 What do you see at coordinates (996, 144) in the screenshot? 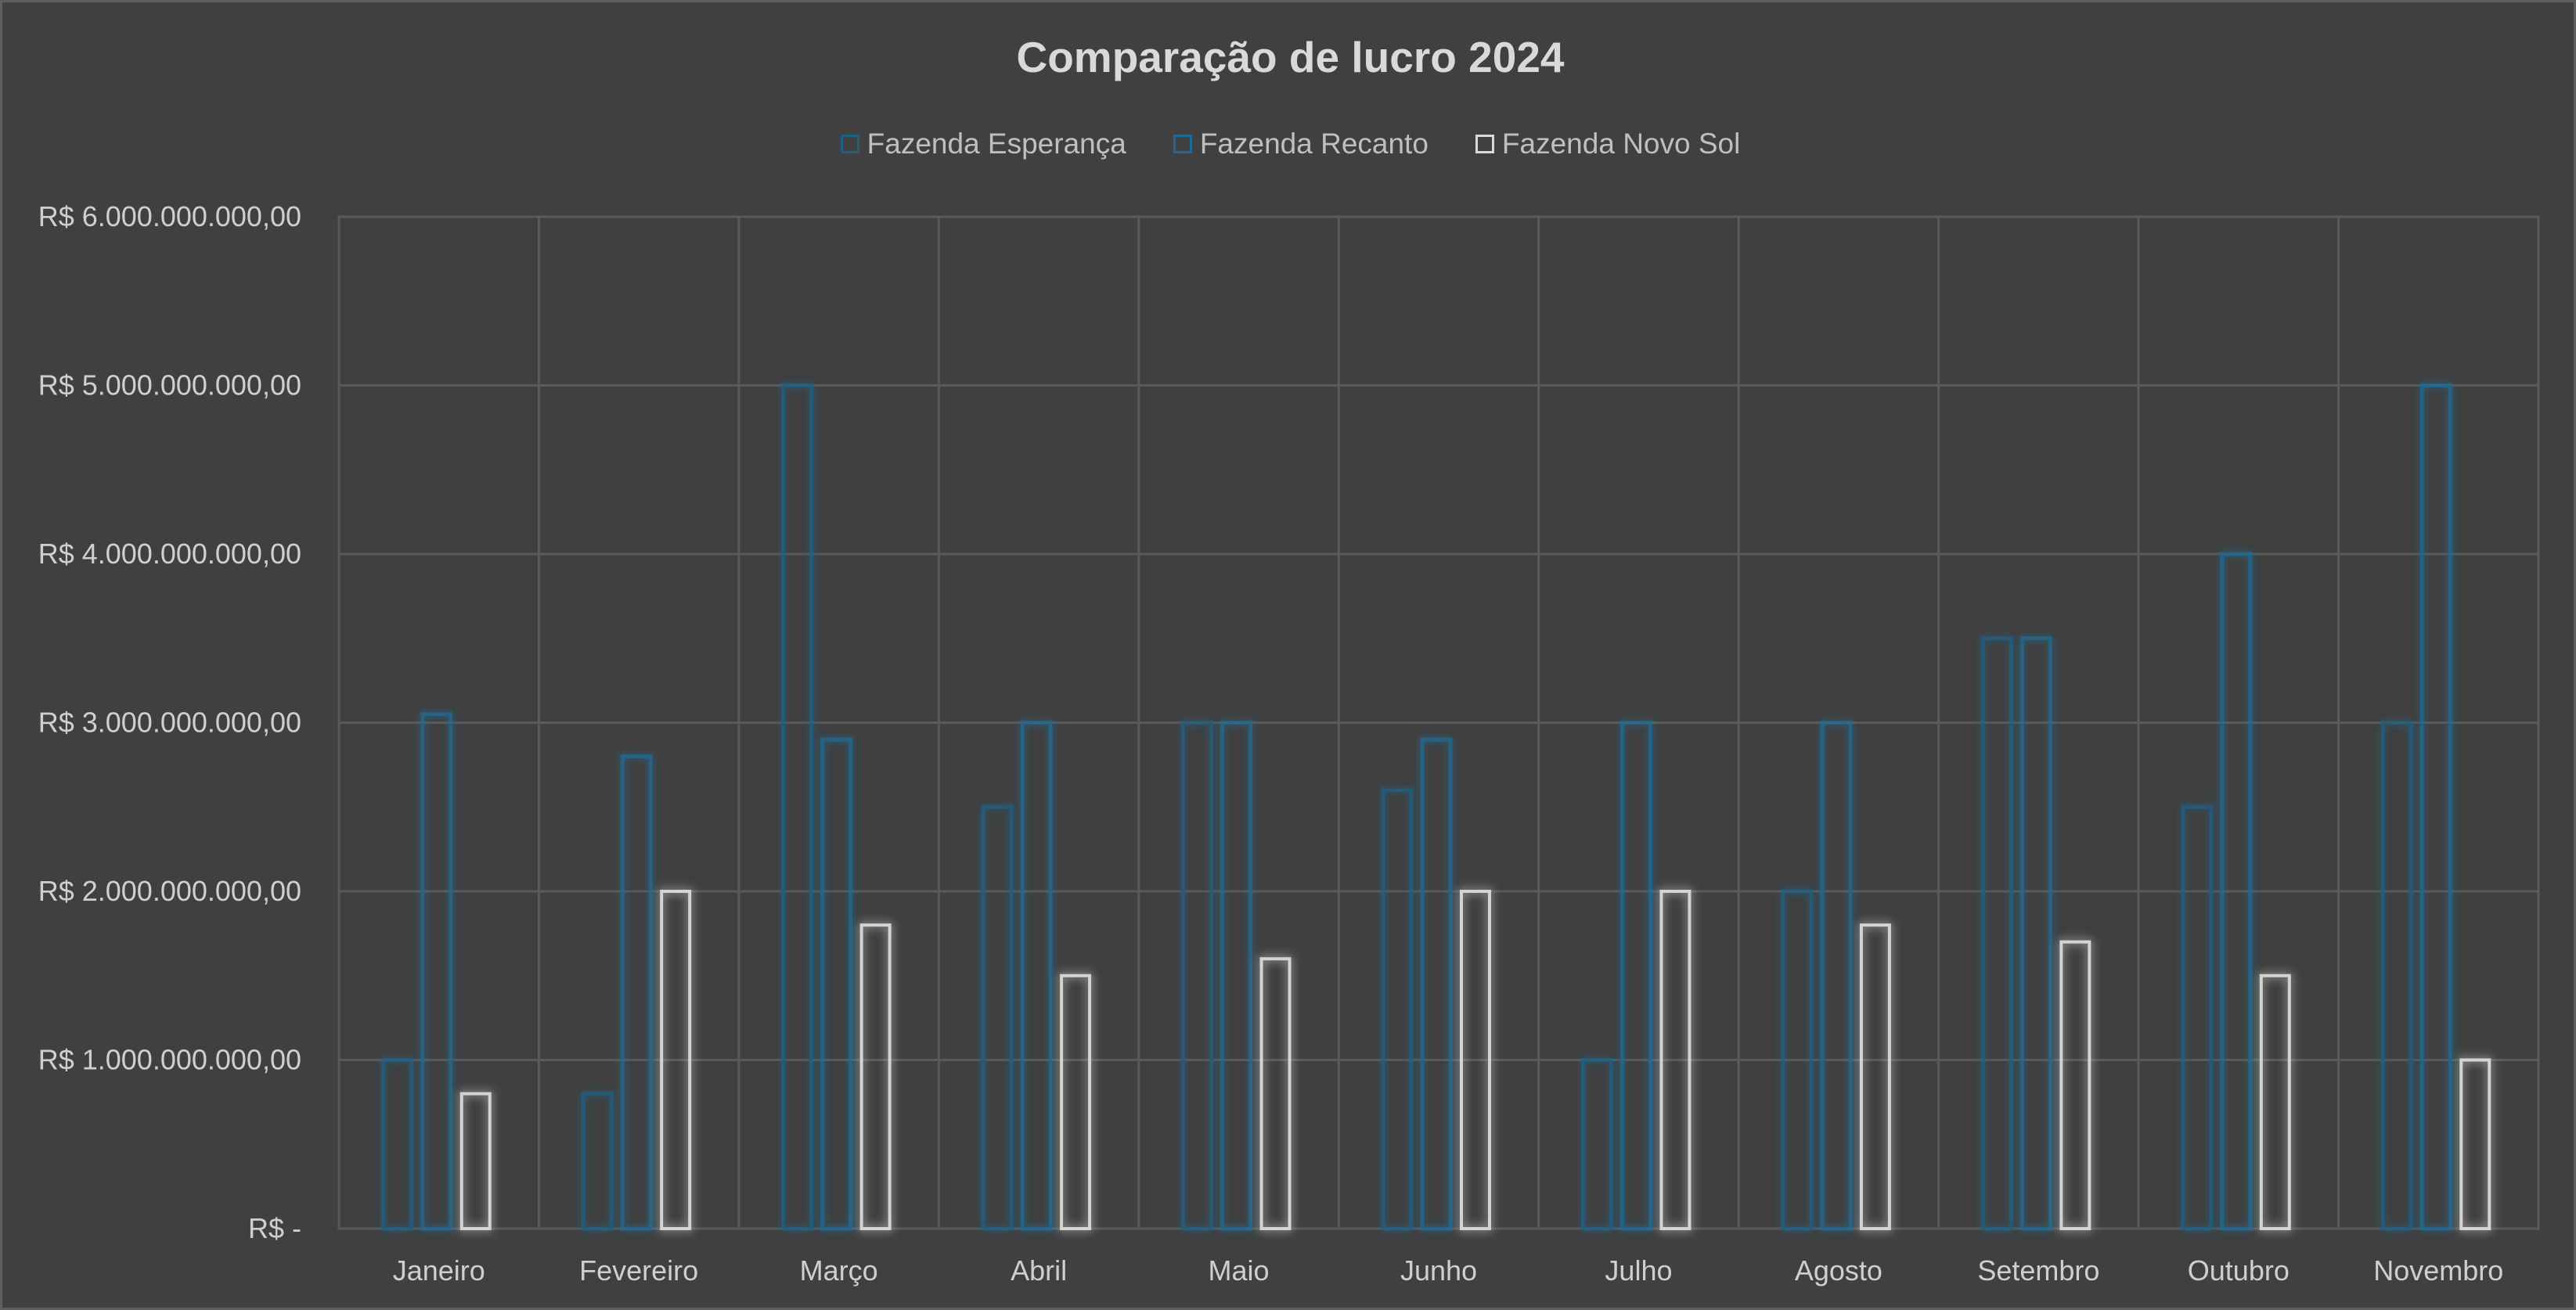
I see `legend-label: Fazenda Esperança` at bounding box center [996, 144].